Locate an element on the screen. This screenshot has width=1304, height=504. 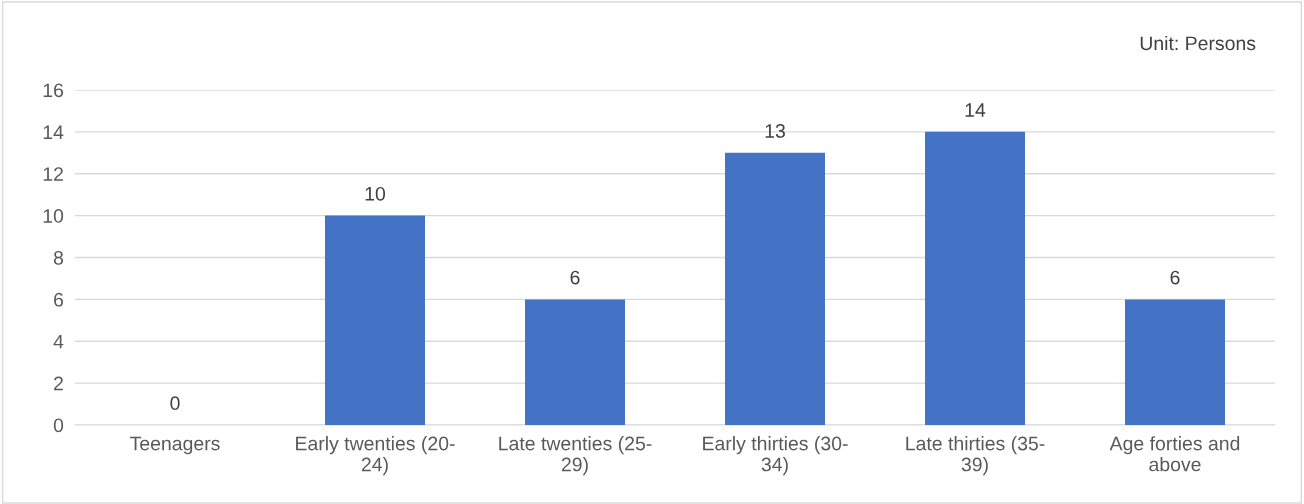
x-tick-label: Age forties and above is located at coordinates (1174, 454).